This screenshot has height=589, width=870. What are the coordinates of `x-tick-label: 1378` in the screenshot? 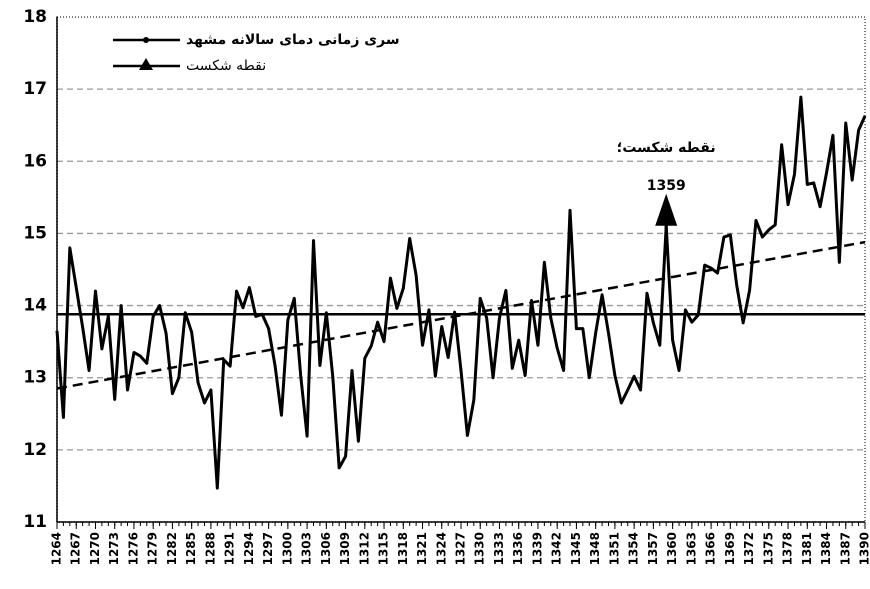 It's located at (788, 548).